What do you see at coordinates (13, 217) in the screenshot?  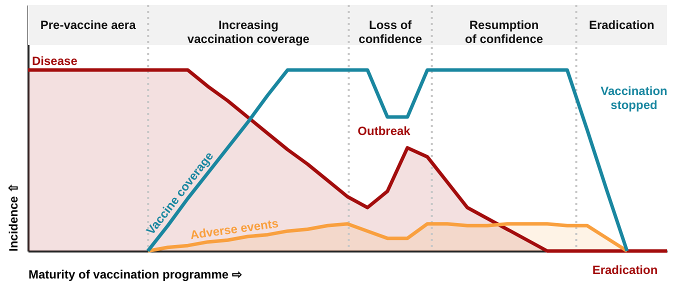 I see `y-axis-title: Incidence ⇧` at bounding box center [13, 217].